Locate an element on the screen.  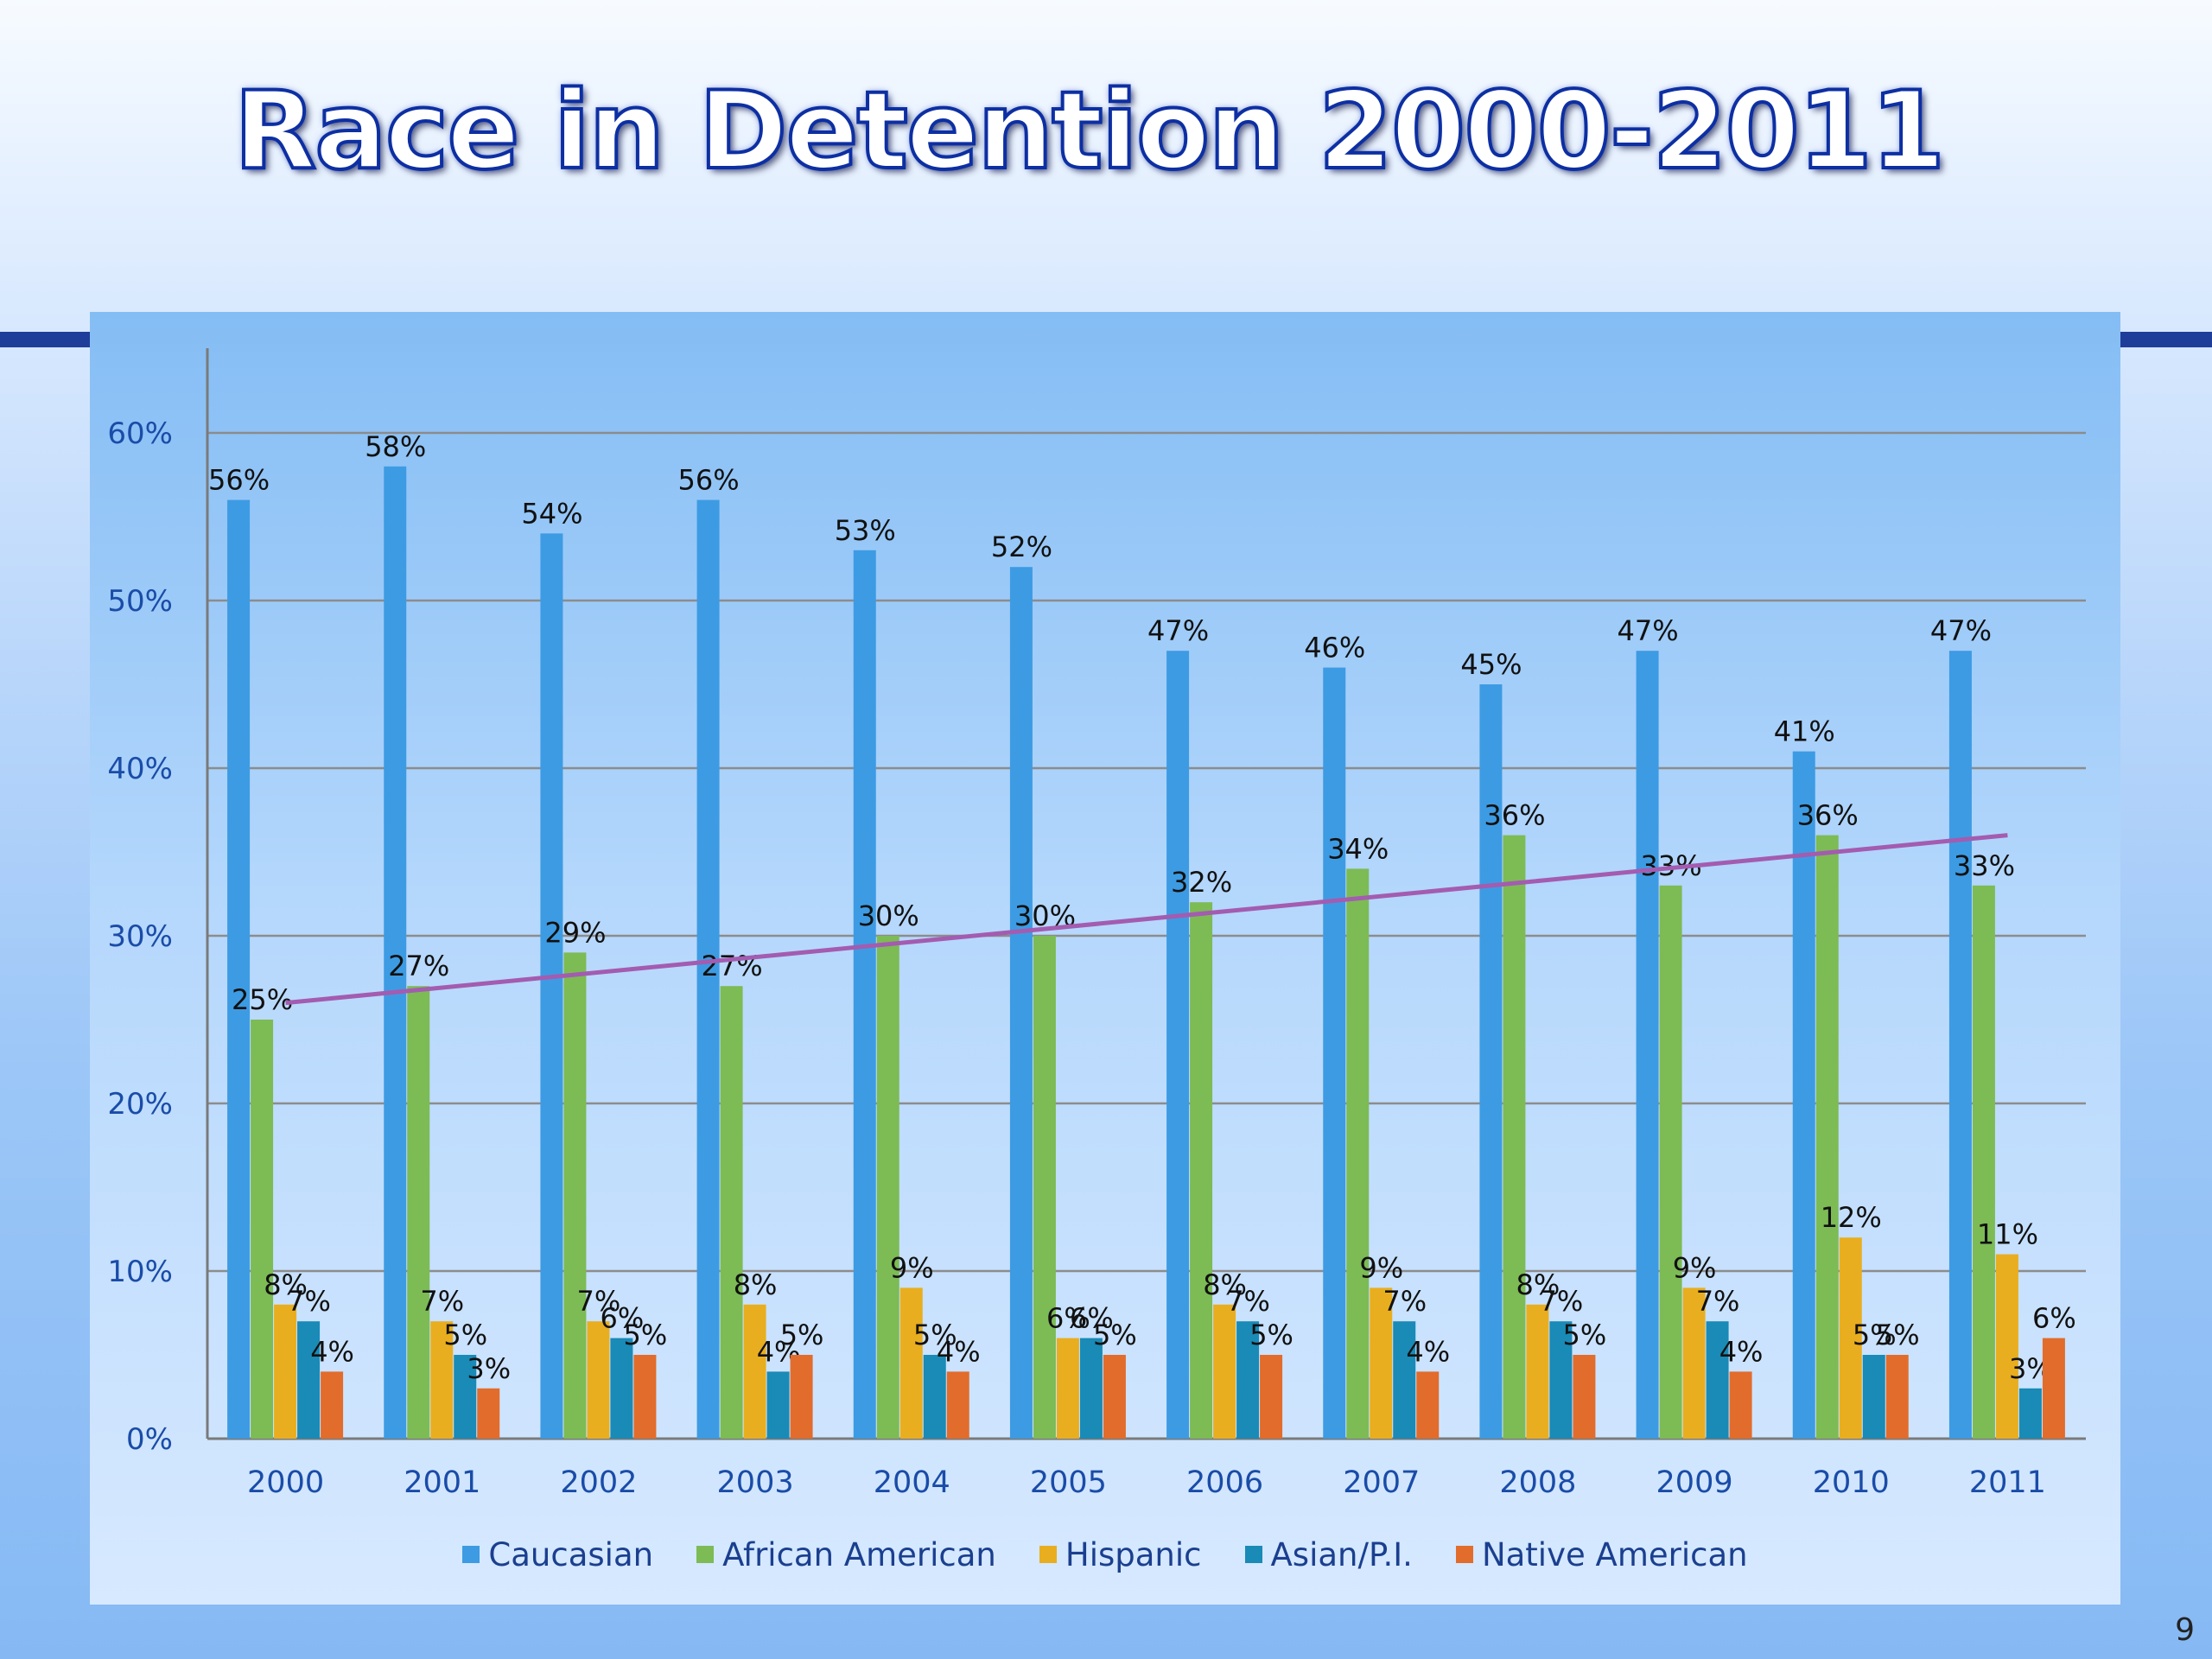
slide-number: 9 is located at coordinates (2185, 1630).